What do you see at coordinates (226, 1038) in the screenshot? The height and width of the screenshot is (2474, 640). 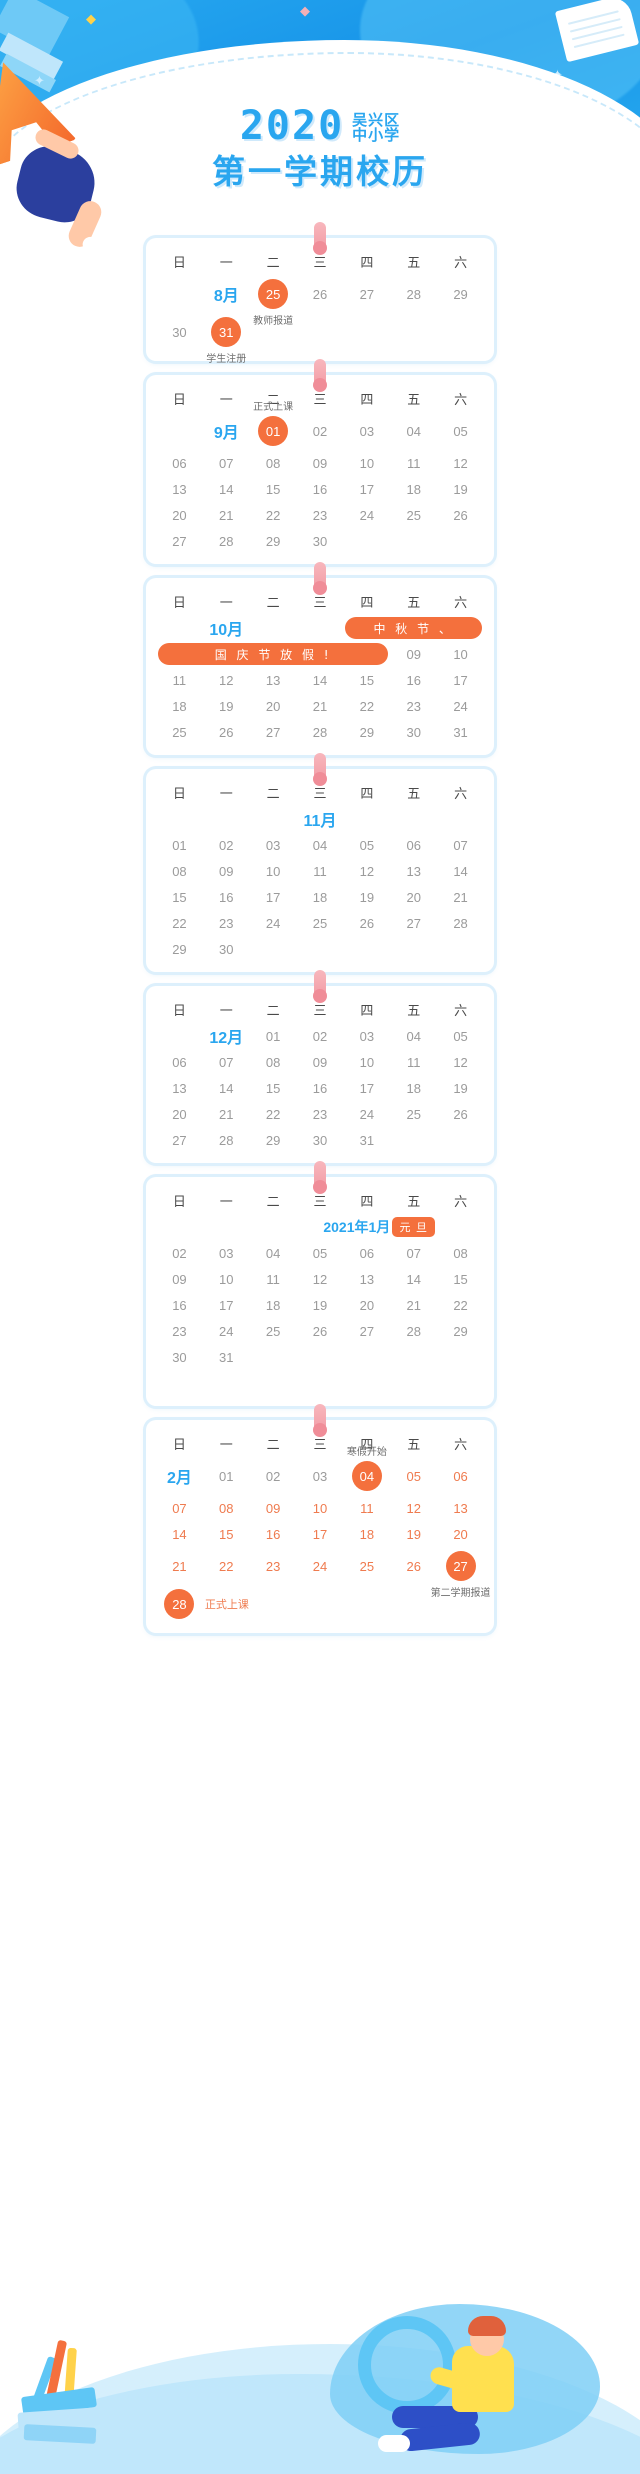 I see `month-label: 12月` at bounding box center [226, 1038].